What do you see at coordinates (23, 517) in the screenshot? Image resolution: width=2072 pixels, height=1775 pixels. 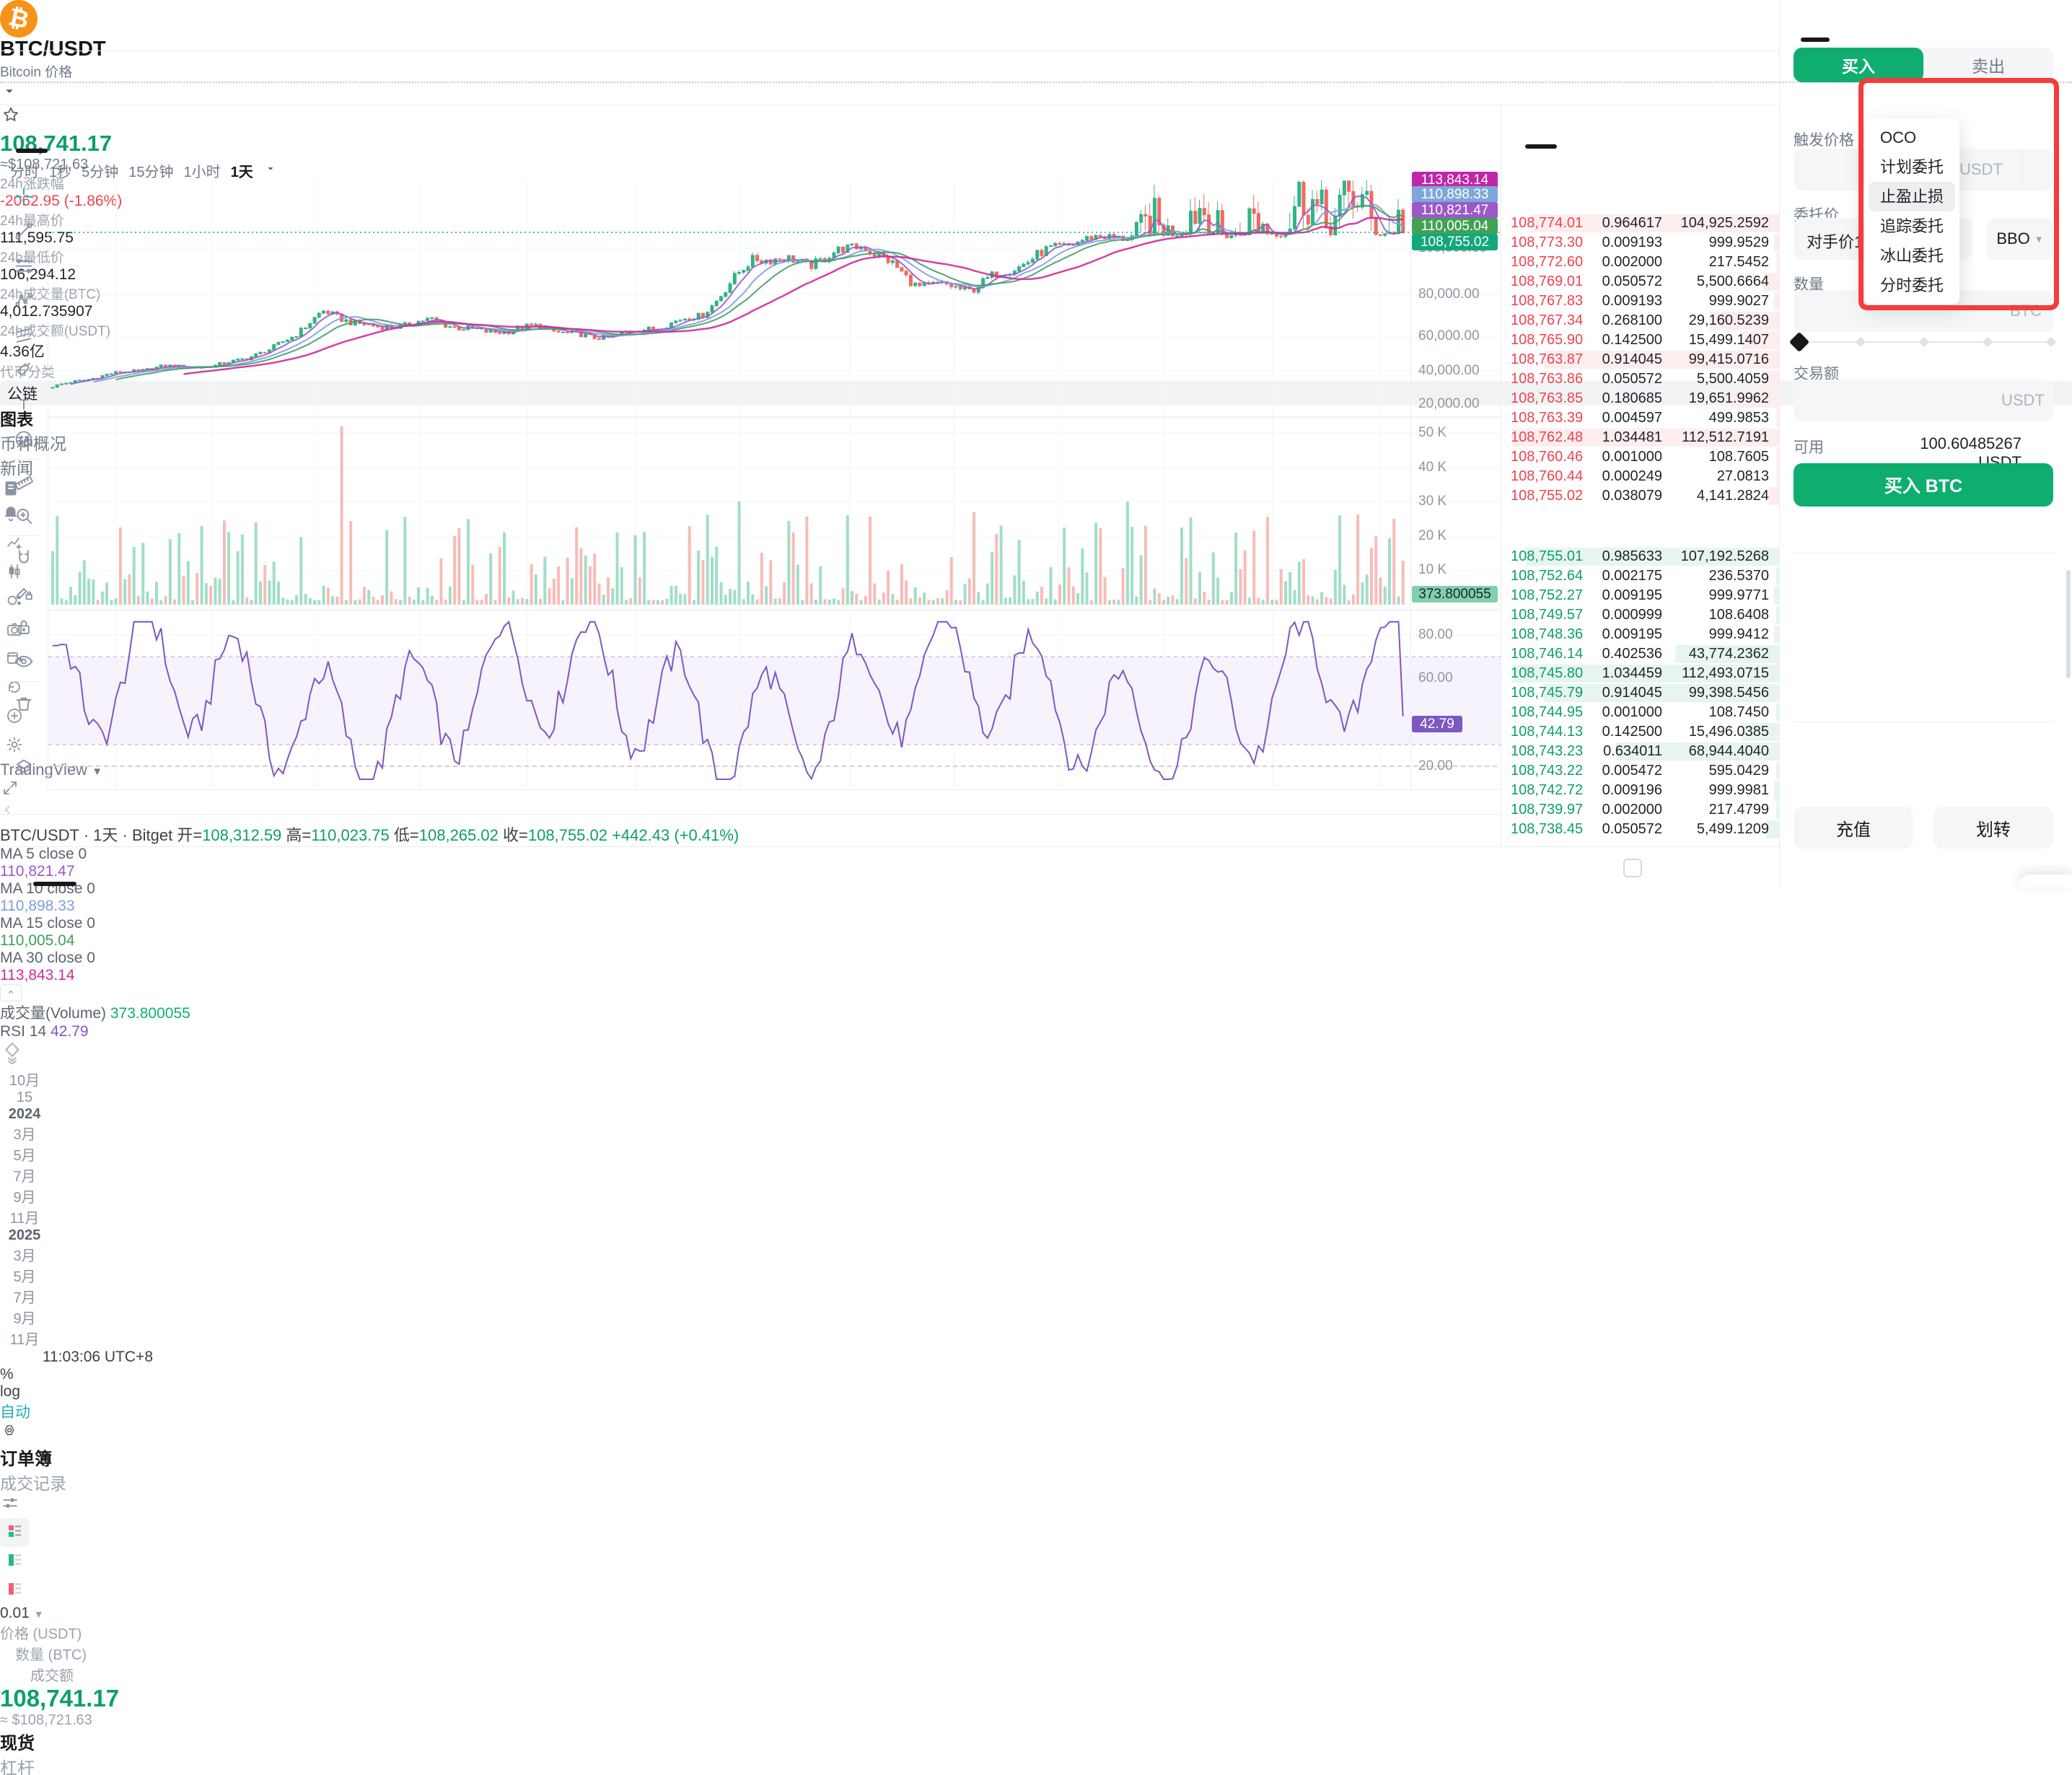 I see `zoom-in-icon` at bounding box center [23, 517].